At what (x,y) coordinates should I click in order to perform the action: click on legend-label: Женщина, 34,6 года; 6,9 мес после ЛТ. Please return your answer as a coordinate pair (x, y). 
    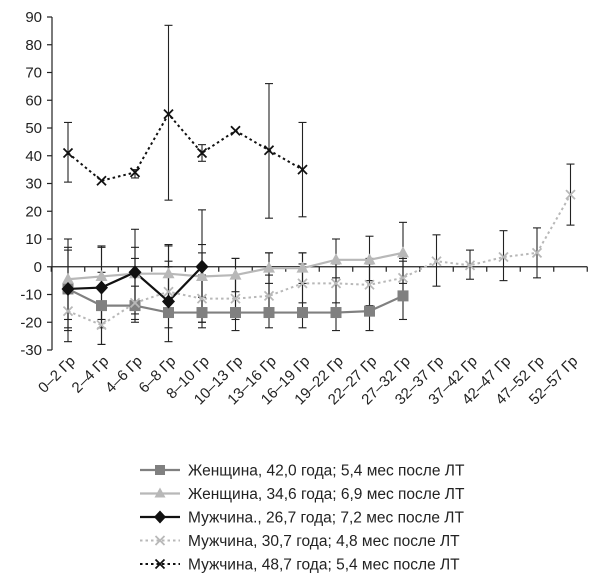
    Looking at the image, I should click on (326, 494).